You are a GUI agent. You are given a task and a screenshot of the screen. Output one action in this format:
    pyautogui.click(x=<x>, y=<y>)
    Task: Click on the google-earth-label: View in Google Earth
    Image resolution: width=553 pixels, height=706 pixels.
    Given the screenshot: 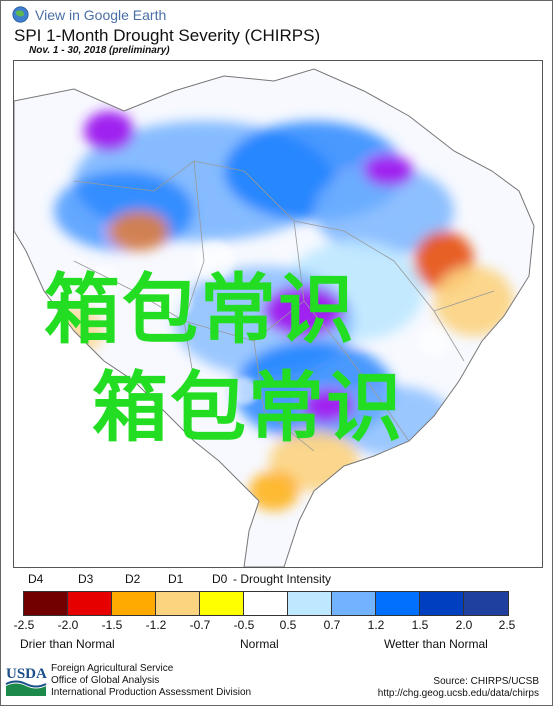 What is the action you would take?
    pyautogui.click(x=101, y=14)
    